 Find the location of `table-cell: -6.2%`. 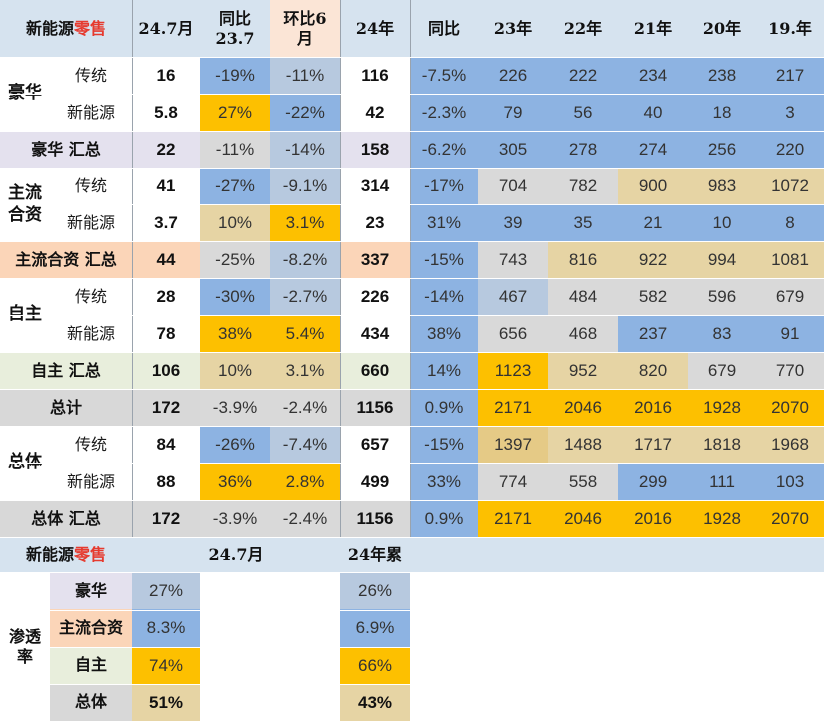

table-cell: -6.2% is located at coordinates (444, 149).